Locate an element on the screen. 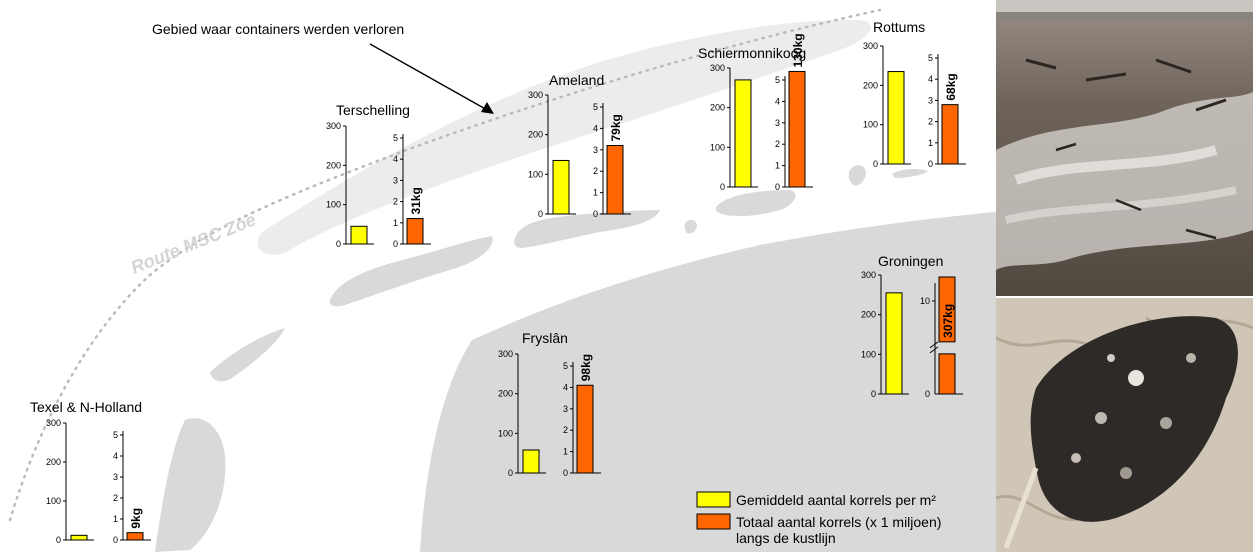 The image size is (1253, 552). density-tick-label-schiermonnikoog: 200 is located at coordinates (717, 108).